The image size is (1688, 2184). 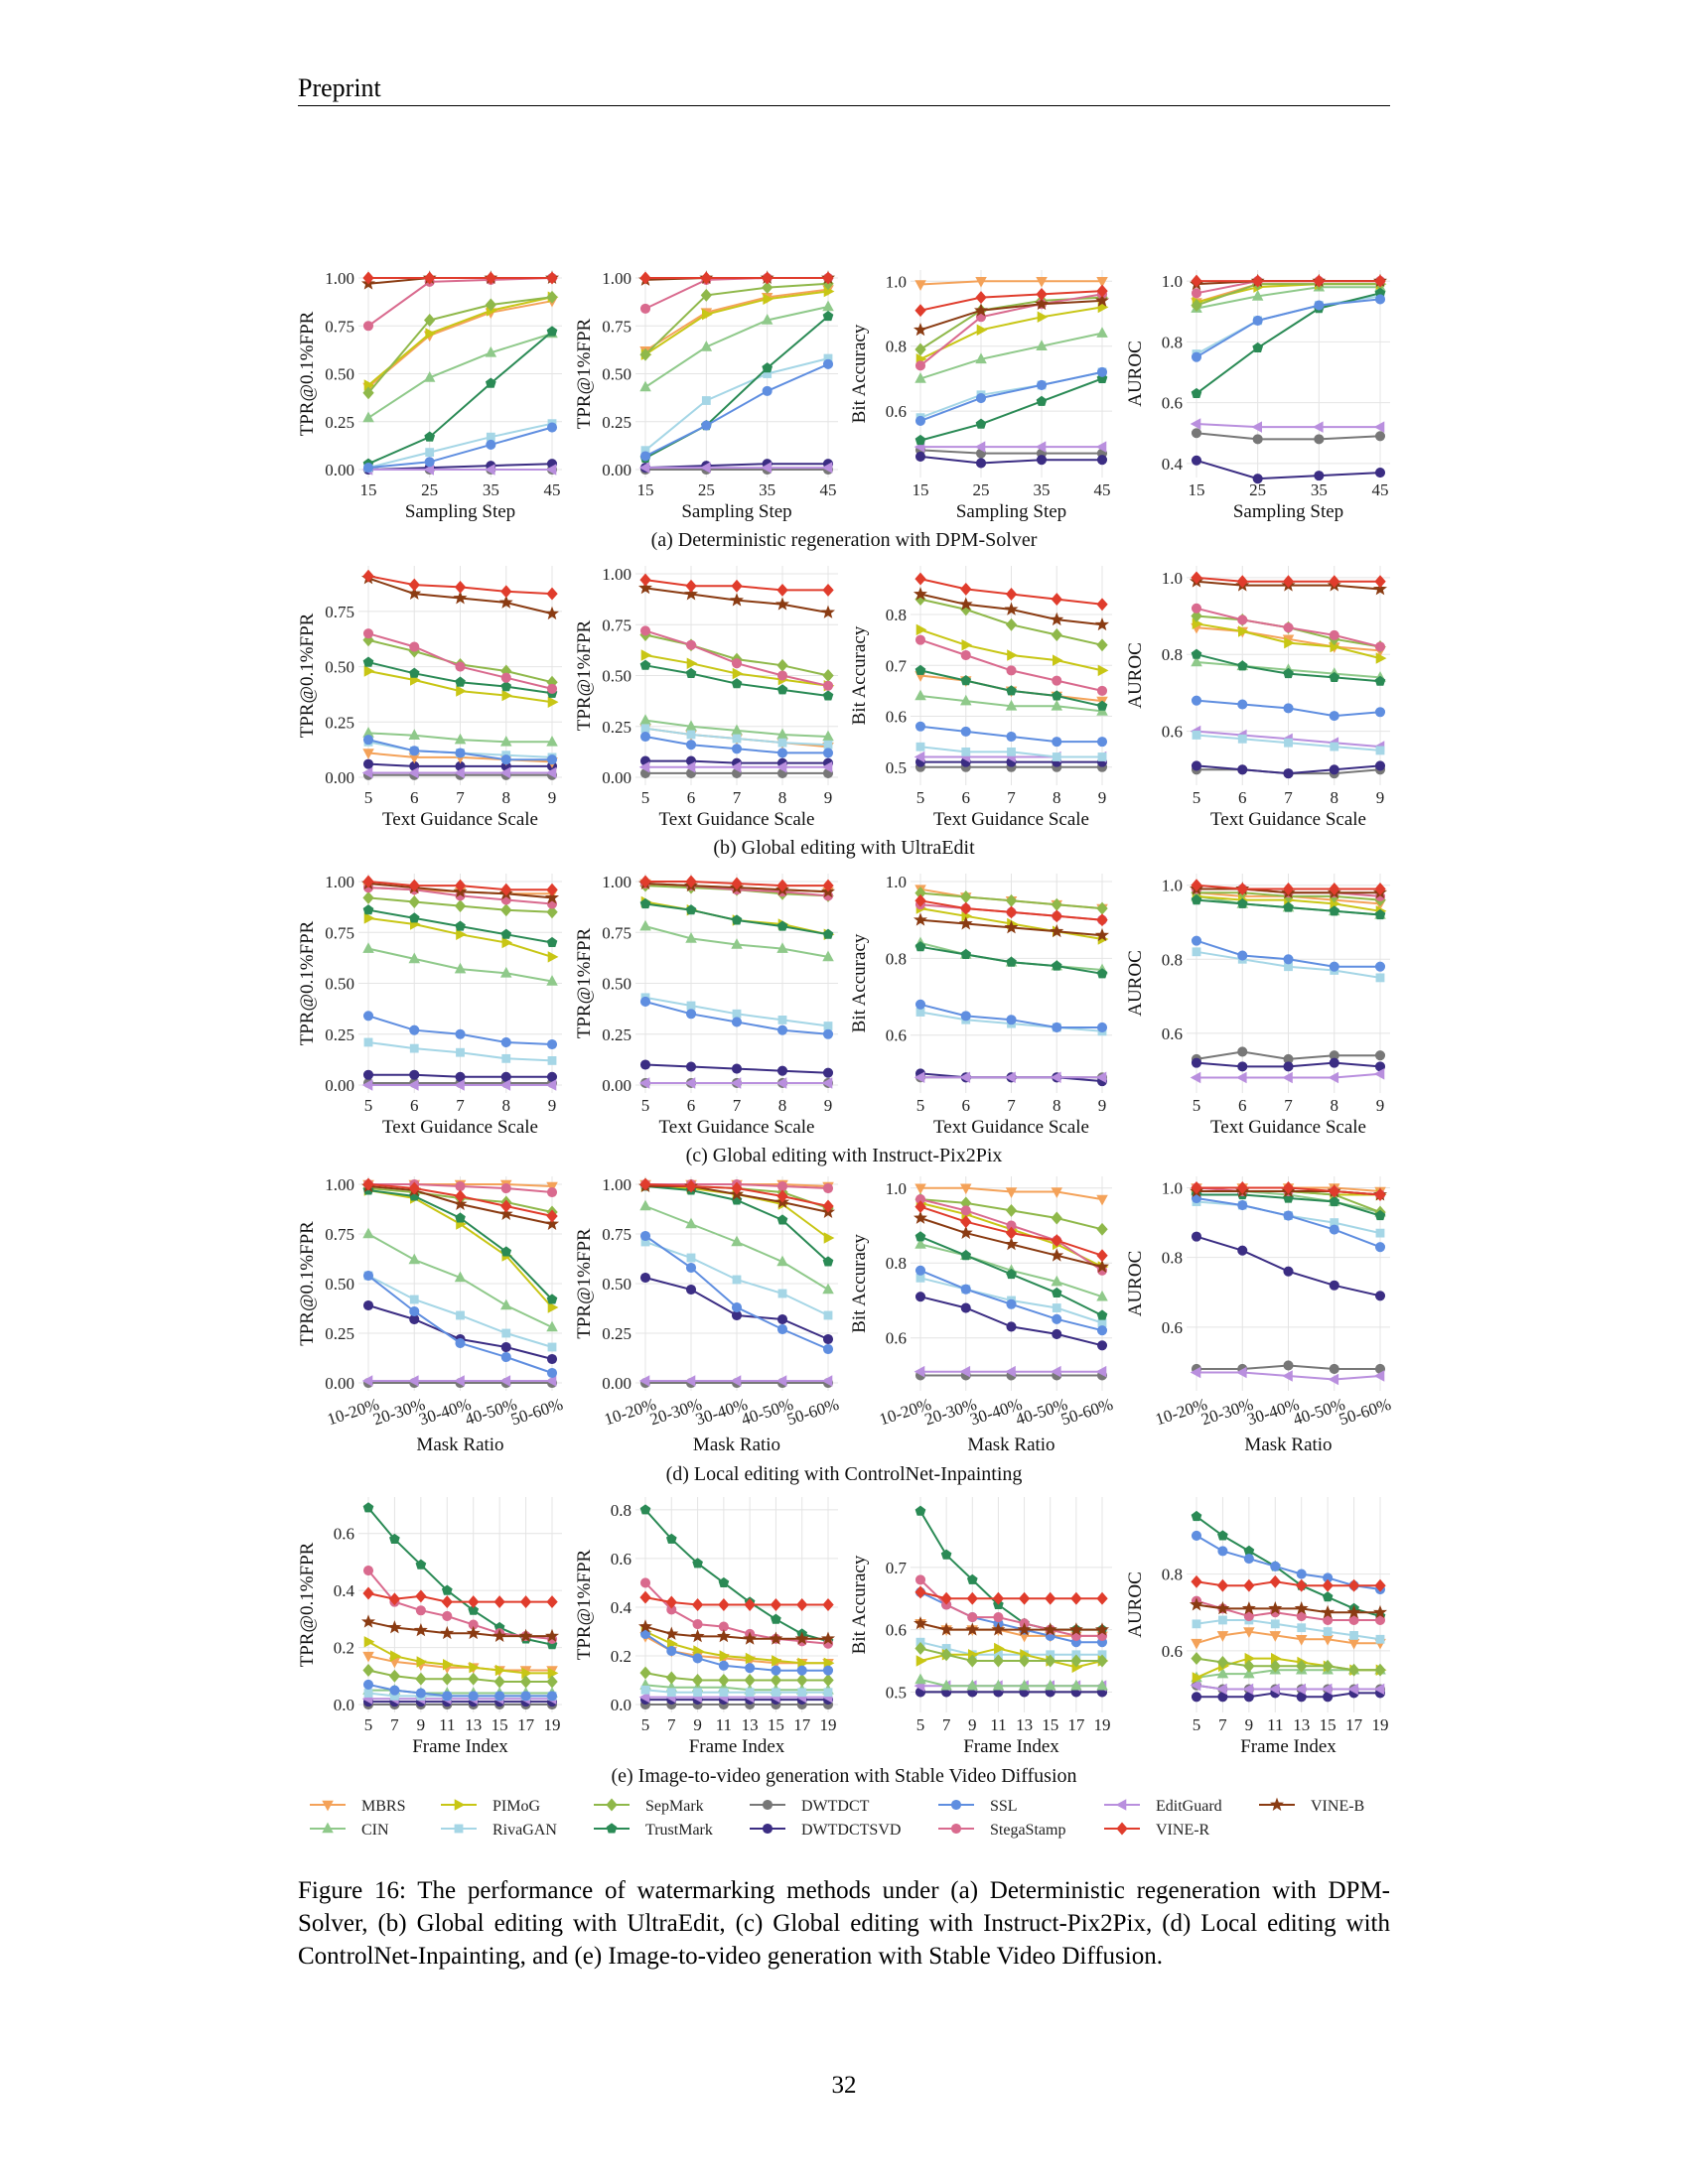 I want to click on y-tick-label: 0.4, so click(x=344, y=1590).